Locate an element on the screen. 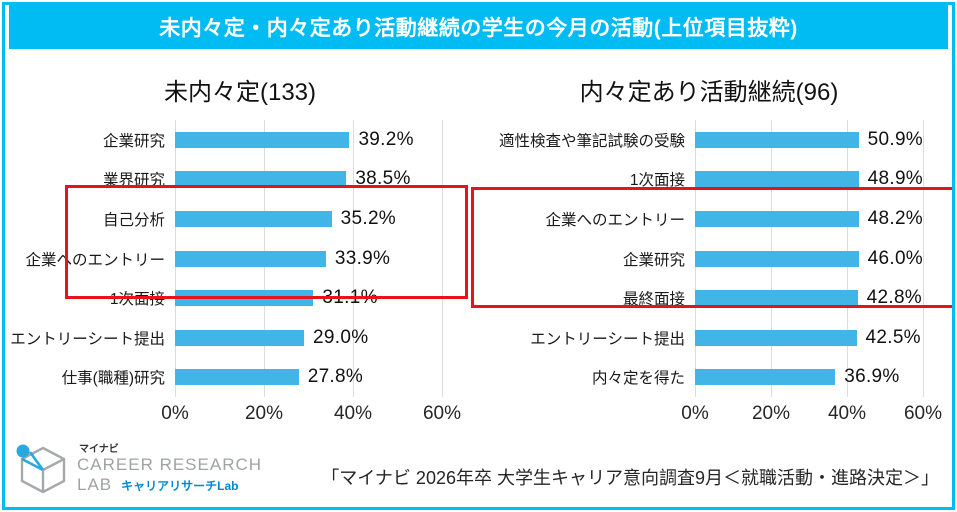 The height and width of the screenshot is (512, 957). category-label: 自己分析 is located at coordinates (133, 220).